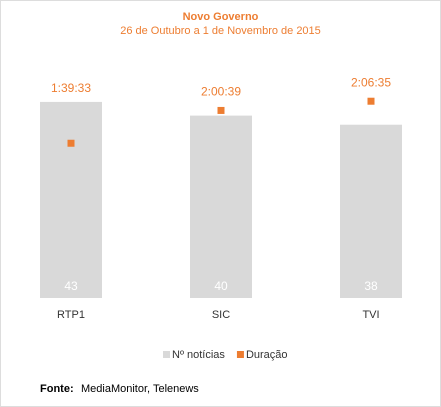 The height and width of the screenshot is (407, 441). What do you see at coordinates (198, 355) in the screenshot?
I see `legend-label: Nº notícias` at bounding box center [198, 355].